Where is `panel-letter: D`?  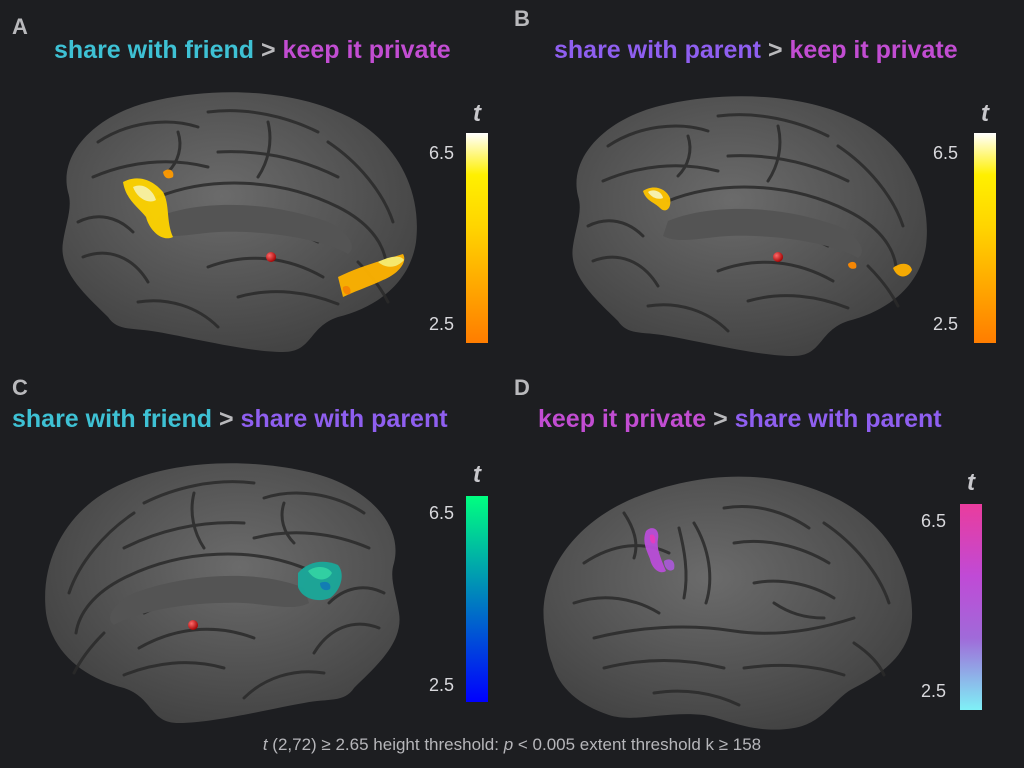
panel-letter: D is located at coordinates (522, 387).